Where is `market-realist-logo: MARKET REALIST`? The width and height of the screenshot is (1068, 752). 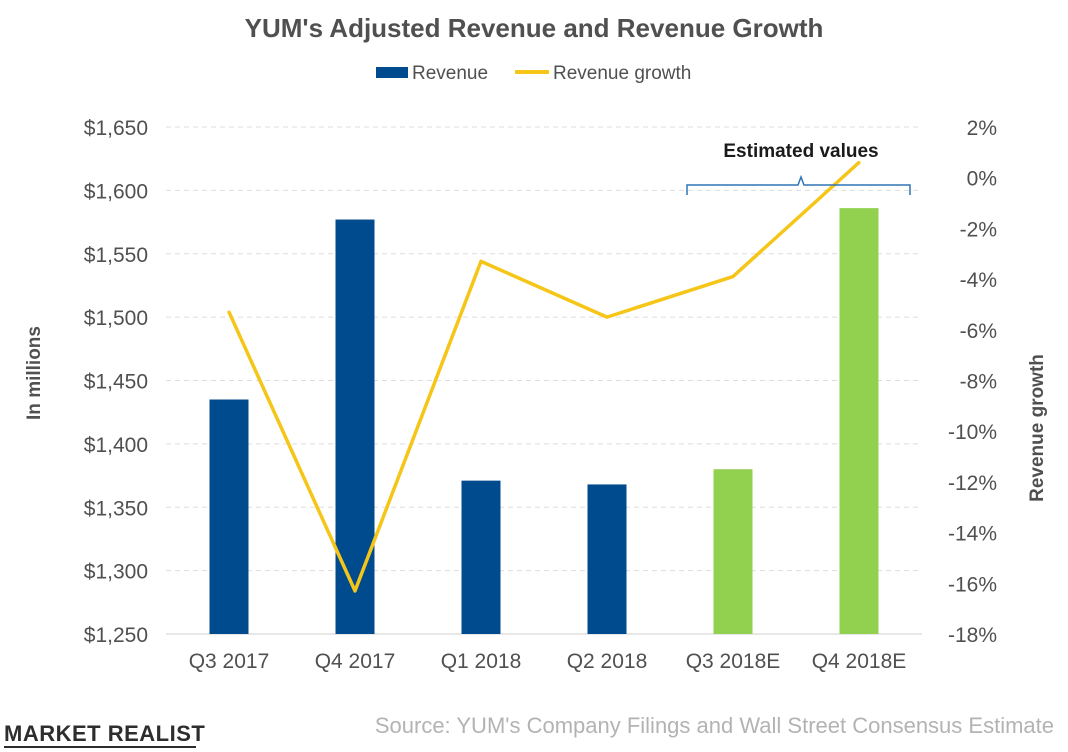
market-realist-logo: MARKET REALIST is located at coordinates (104, 734).